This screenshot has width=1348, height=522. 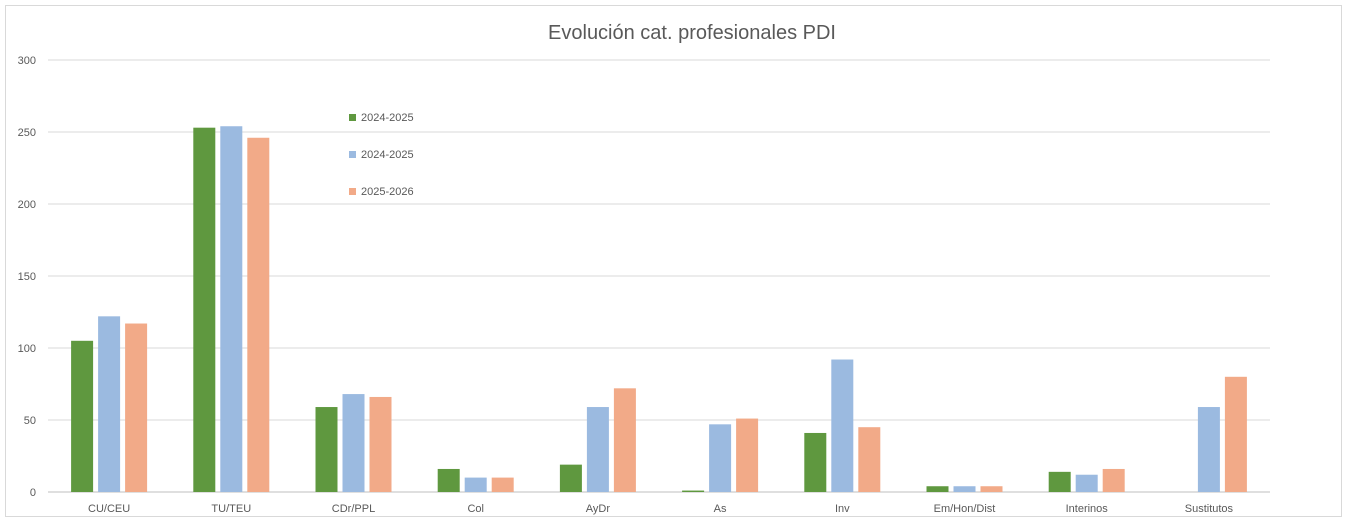 I want to click on legend: 2024-2025 2024-2025 2025-2026, so click(x=381, y=155).